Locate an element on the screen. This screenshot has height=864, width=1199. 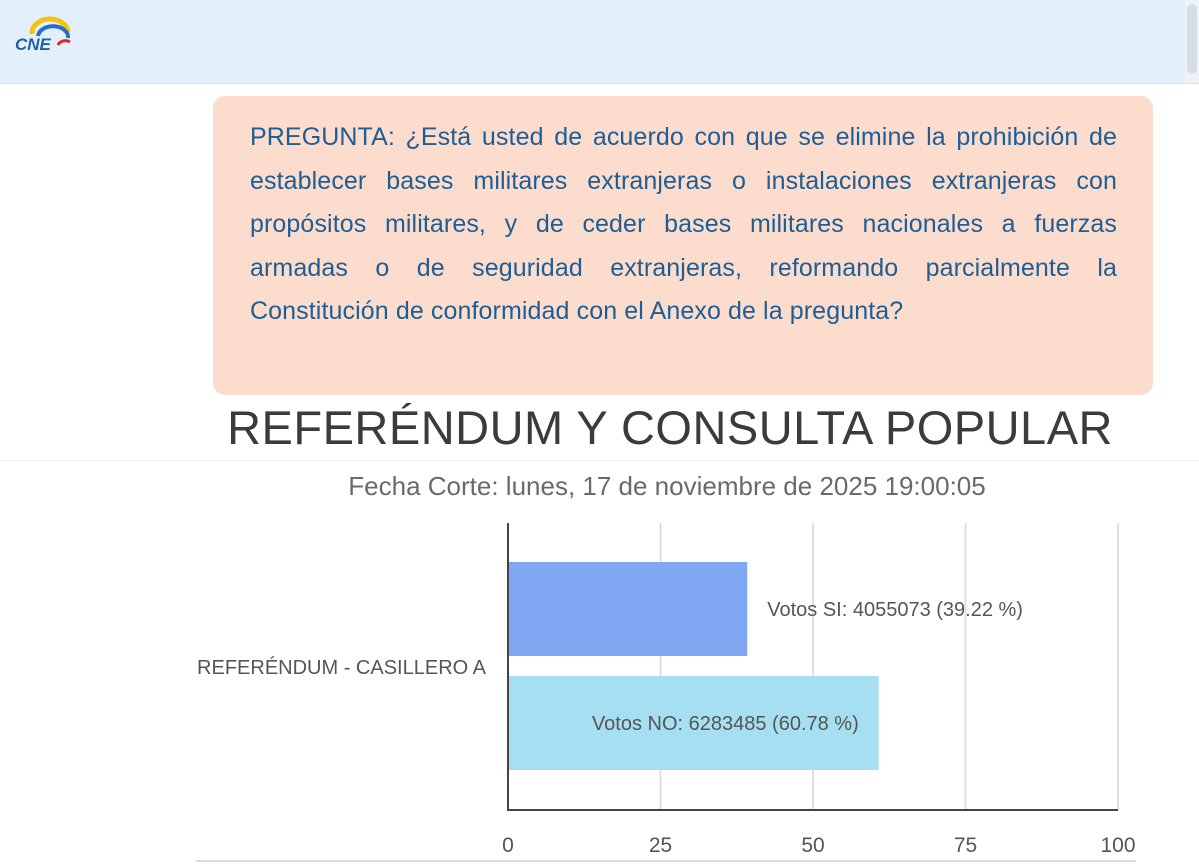
chart-title: REFERÉNDUM Y CONSULTA POPULAR is located at coordinates (670, 427).